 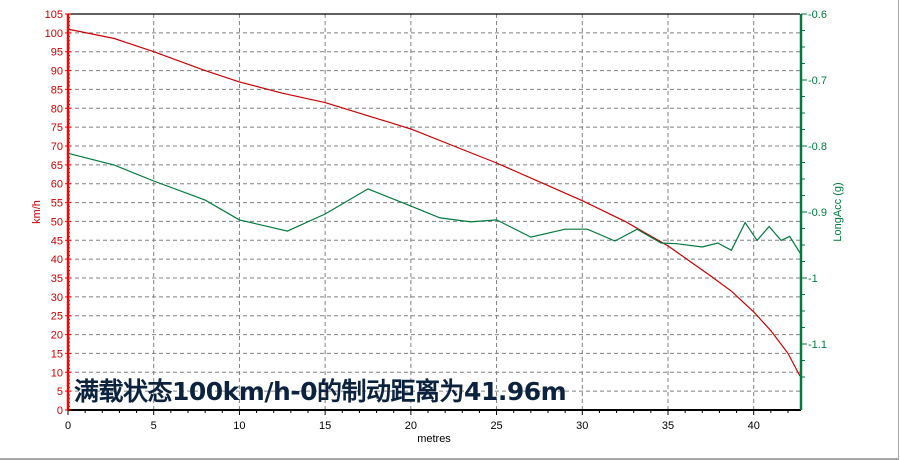 What do you see at coordinates (57, 185) in the screenshot?
I see `y-left-tick-label: 60` at bounding box center [57, 185].